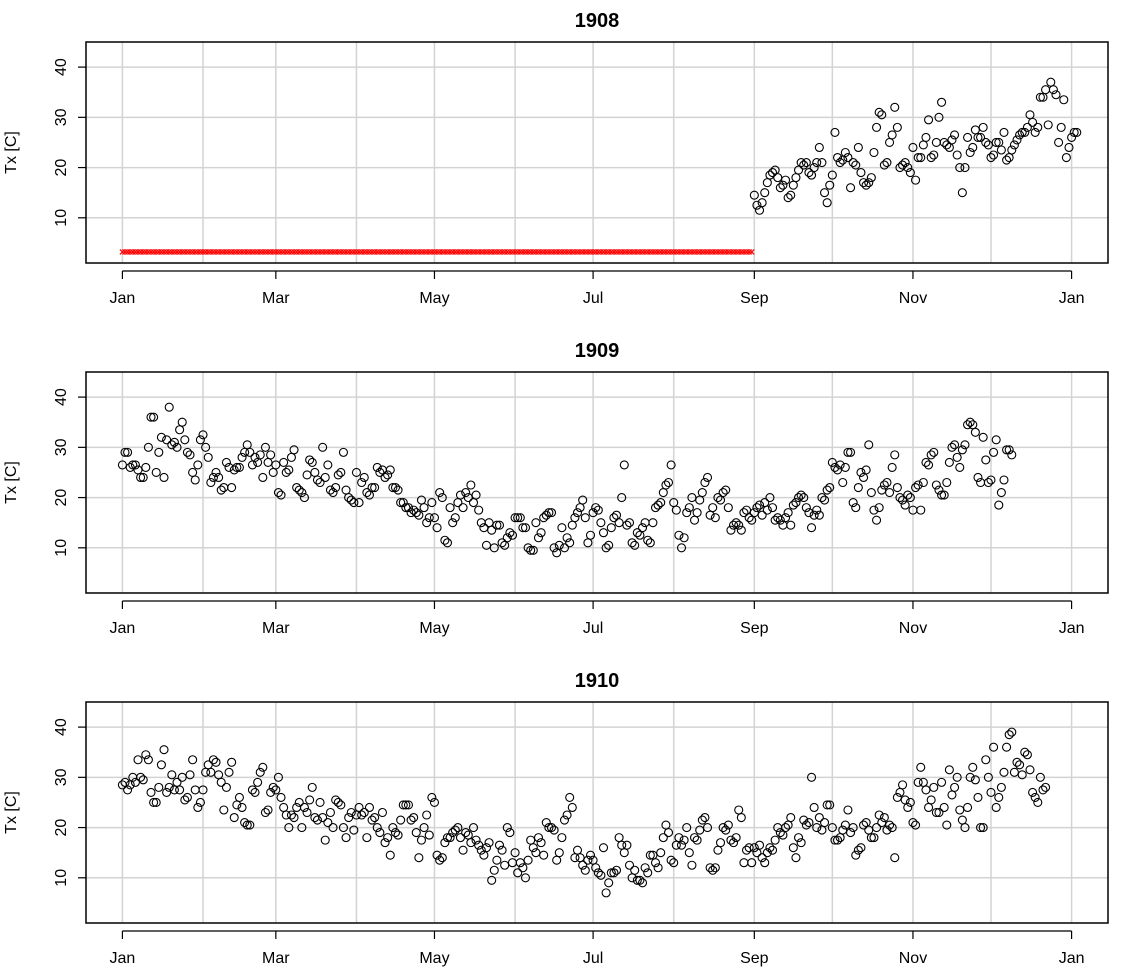 Image resolution: width=1145 pixels, height=978 pixels. What do you see at coordinates (567, 480) in the screenshot?
I see `data-points` at bounding box center [567, 480].